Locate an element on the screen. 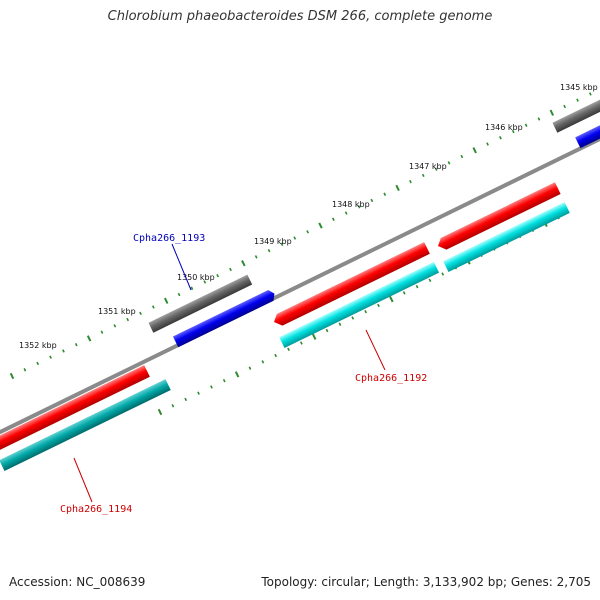  gene-label-1194: Cpha266_1194 is located at coordinates (96, 509).